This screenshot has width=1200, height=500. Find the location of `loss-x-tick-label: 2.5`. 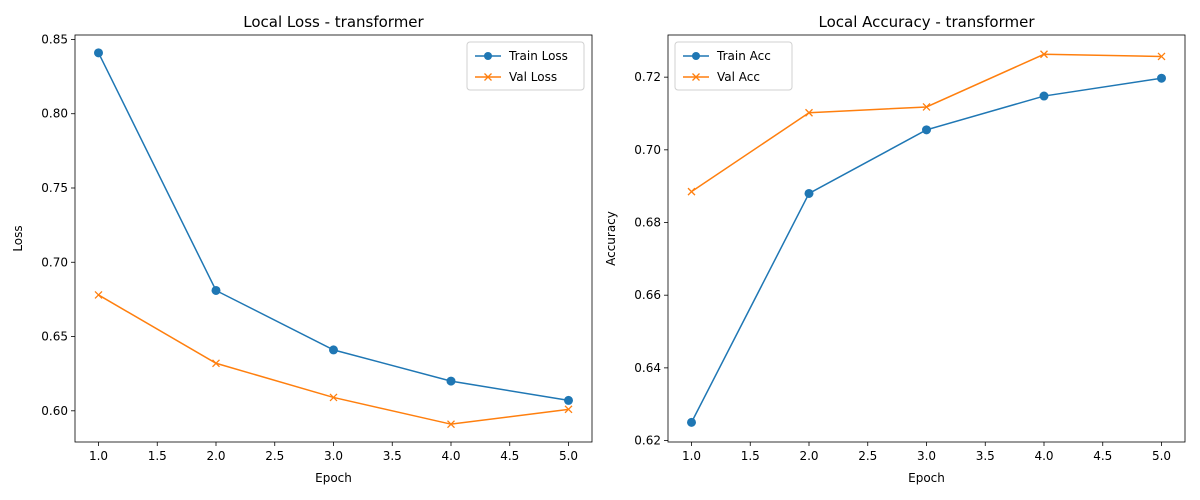

loss-x-tick-label: 2.5 is located at coordinates (274, 456).